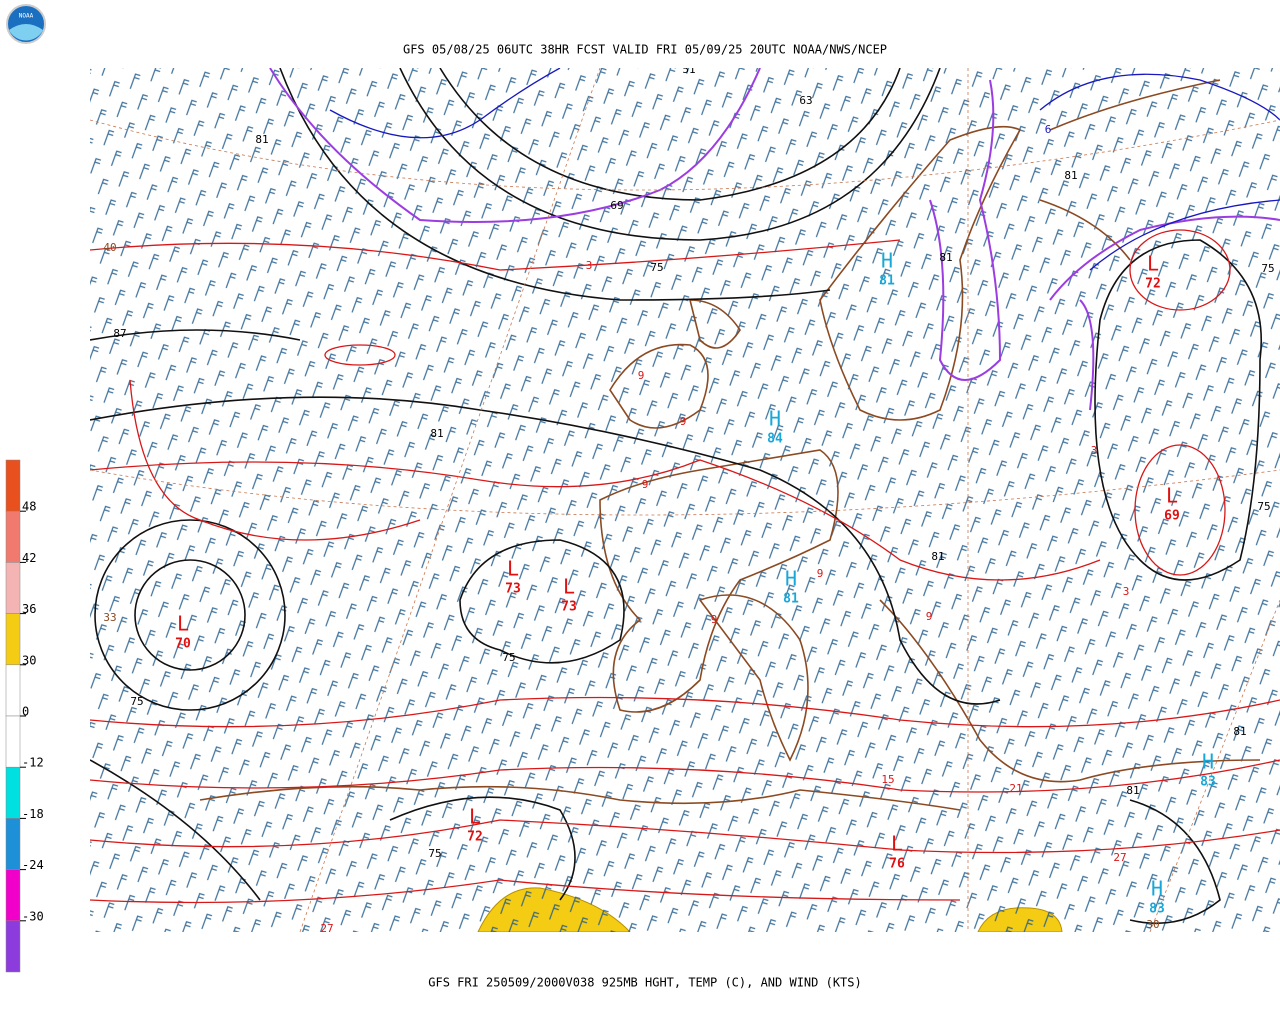 This screenshot has height=1024, width=1280. I want to click on colorbar-label: -18, so click(33, 814).